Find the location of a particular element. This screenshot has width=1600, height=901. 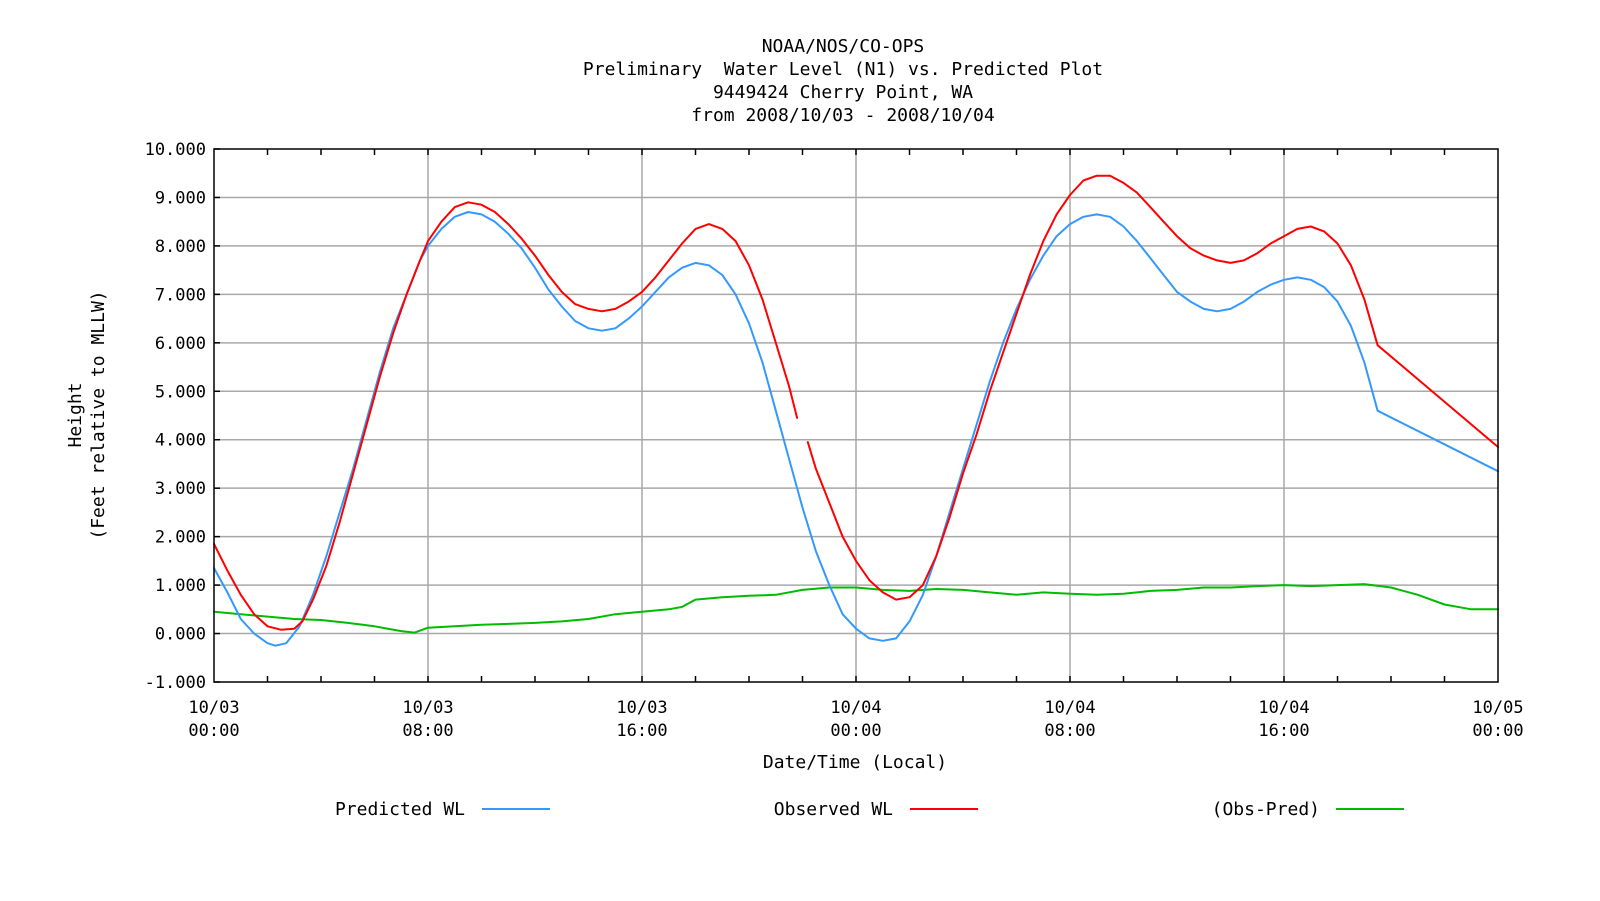

legend-label-obs-pred: (Obs-Pred) is located at coordinates (1266, 809).